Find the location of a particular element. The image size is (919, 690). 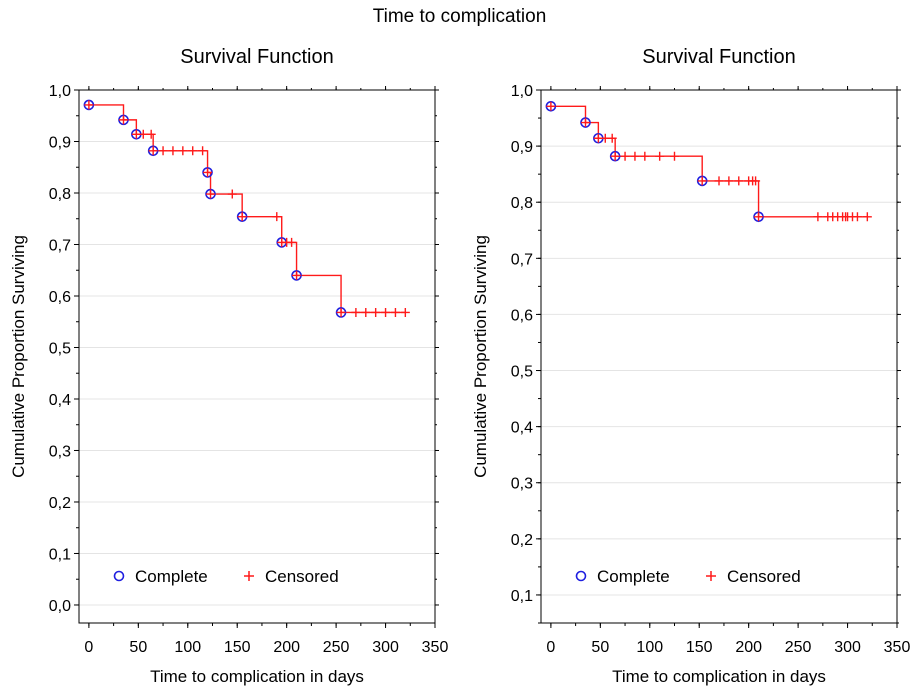

y-tick-label: 0,0 is located at coordinates (60, 606).